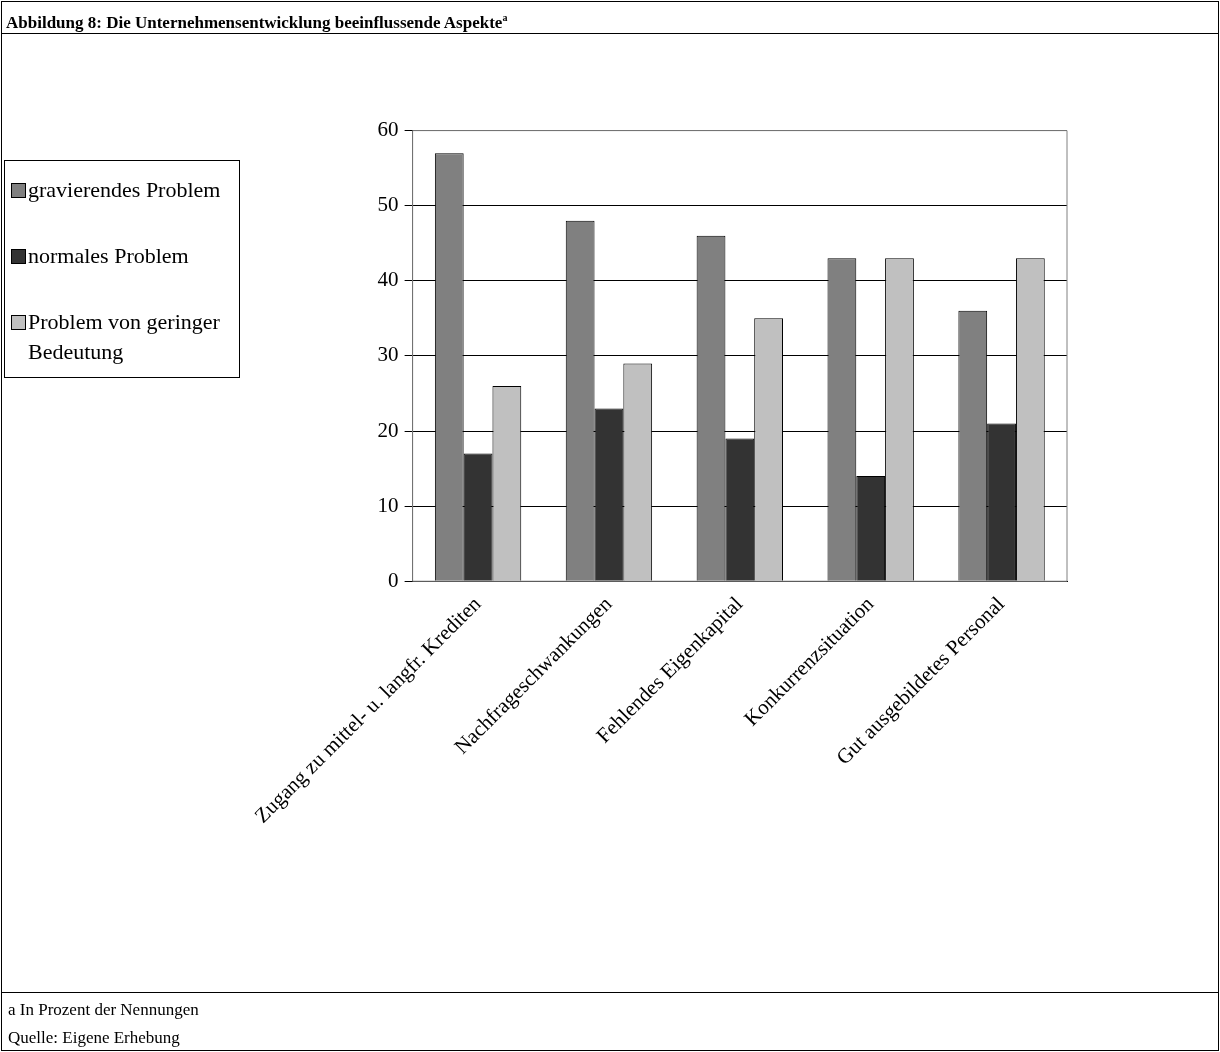 The image size is (1220, 1052). I want to click on y-tick-label: 50, so click(388, 204).